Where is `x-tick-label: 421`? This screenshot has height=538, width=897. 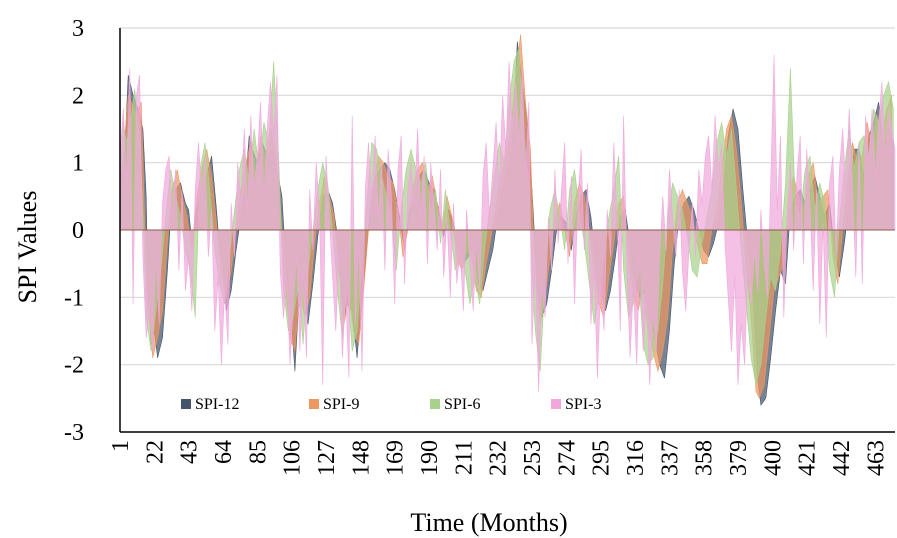 x-tick-label: 421 is located at coordinates (808, 458).